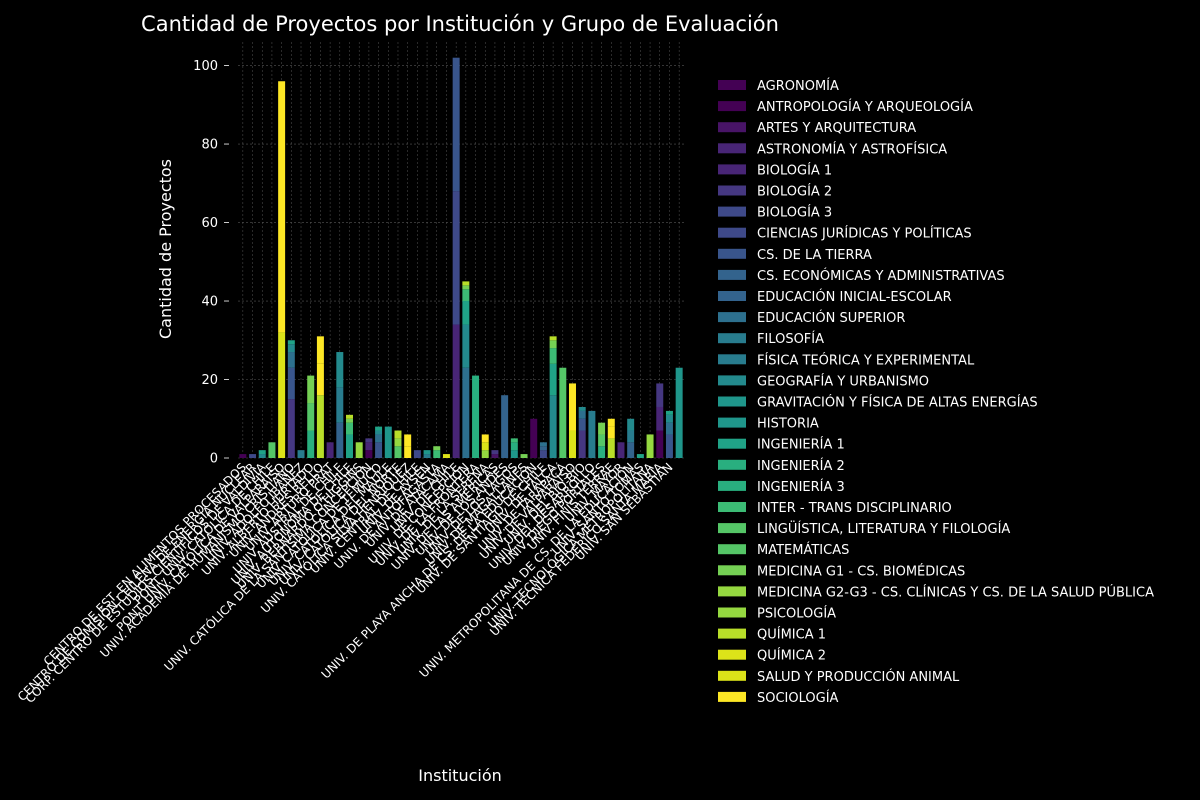 The width and height of the screenshot is (1200, 800). I want to click on y-tick-label: 20, so click(209, 380).